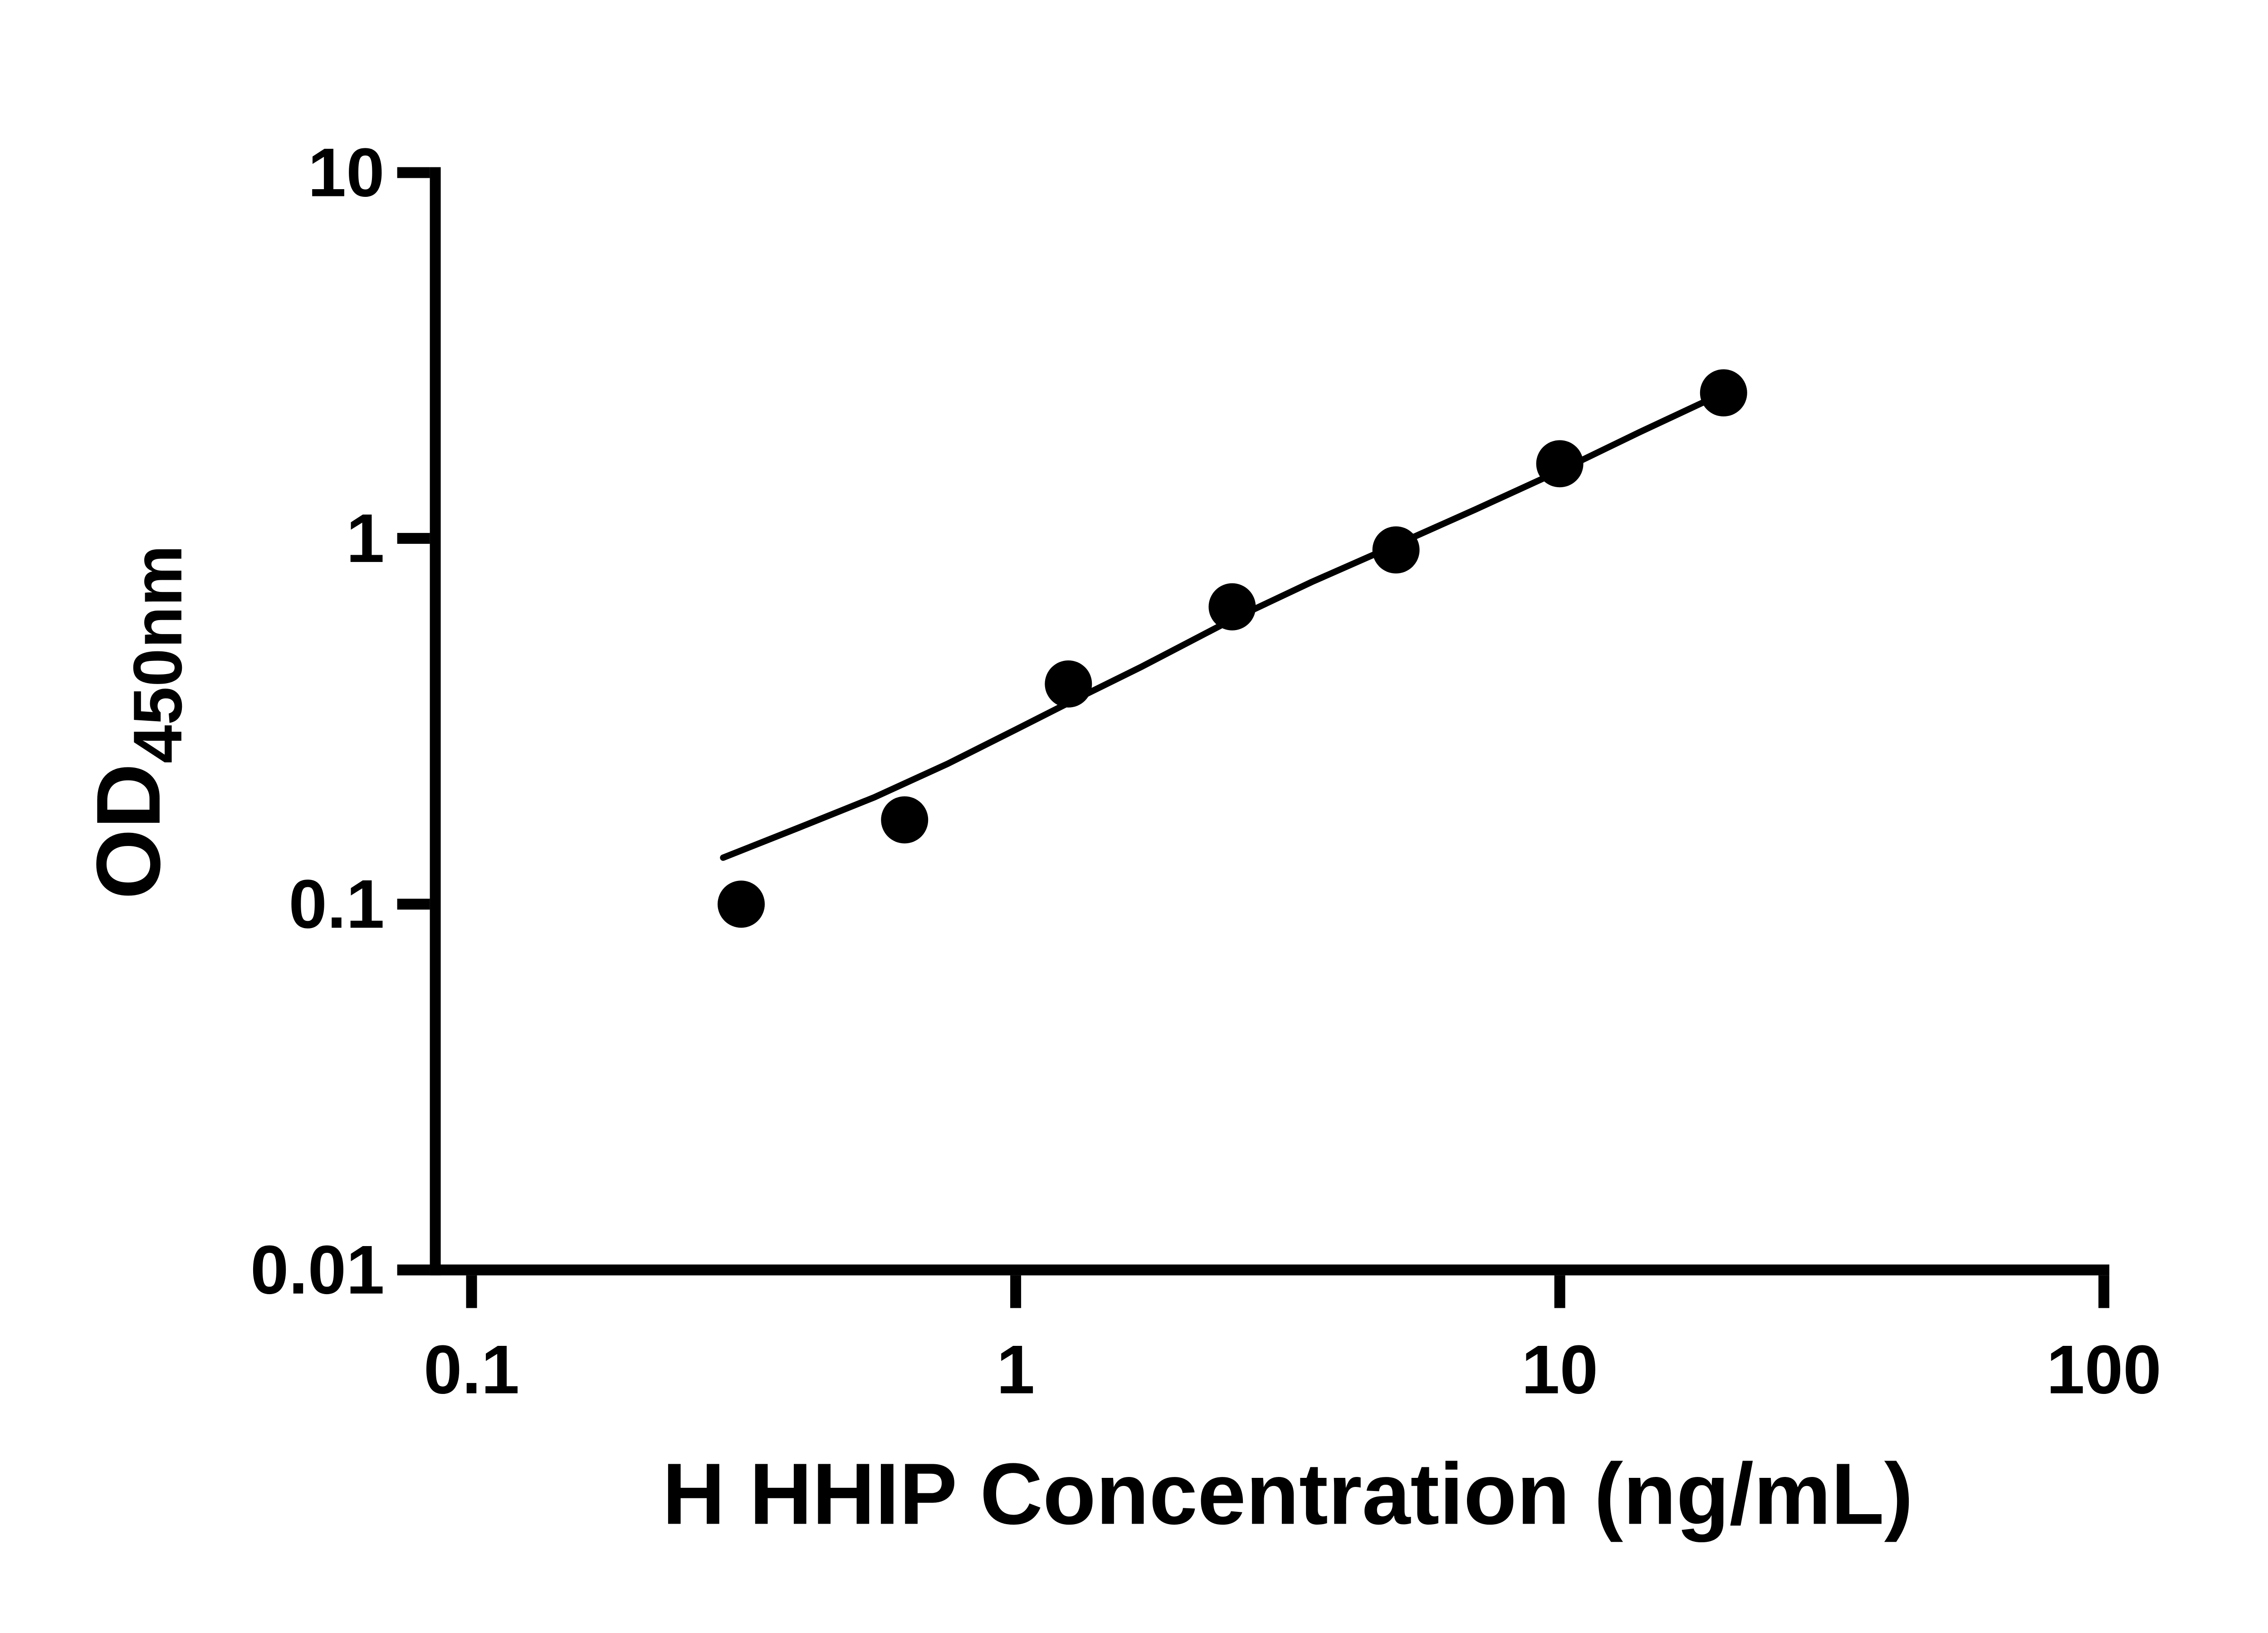 This screenshot has height=1633, width=2268. What do you see at coordinates (366, 538) in the screenshot?
I see `y-tick-label: 1` at bounding box center [366, 538].